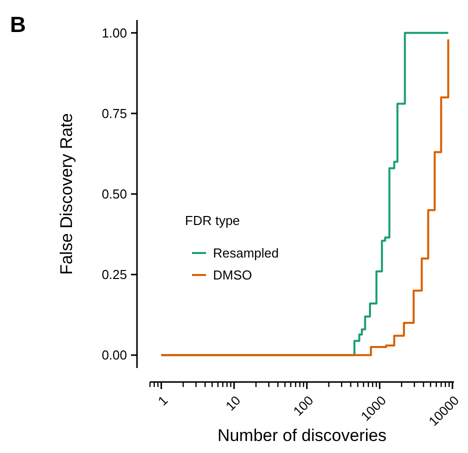 The height and width of the screenshot is (453, 468). I want to click on legend-title: FDR type, so click(212, 220).